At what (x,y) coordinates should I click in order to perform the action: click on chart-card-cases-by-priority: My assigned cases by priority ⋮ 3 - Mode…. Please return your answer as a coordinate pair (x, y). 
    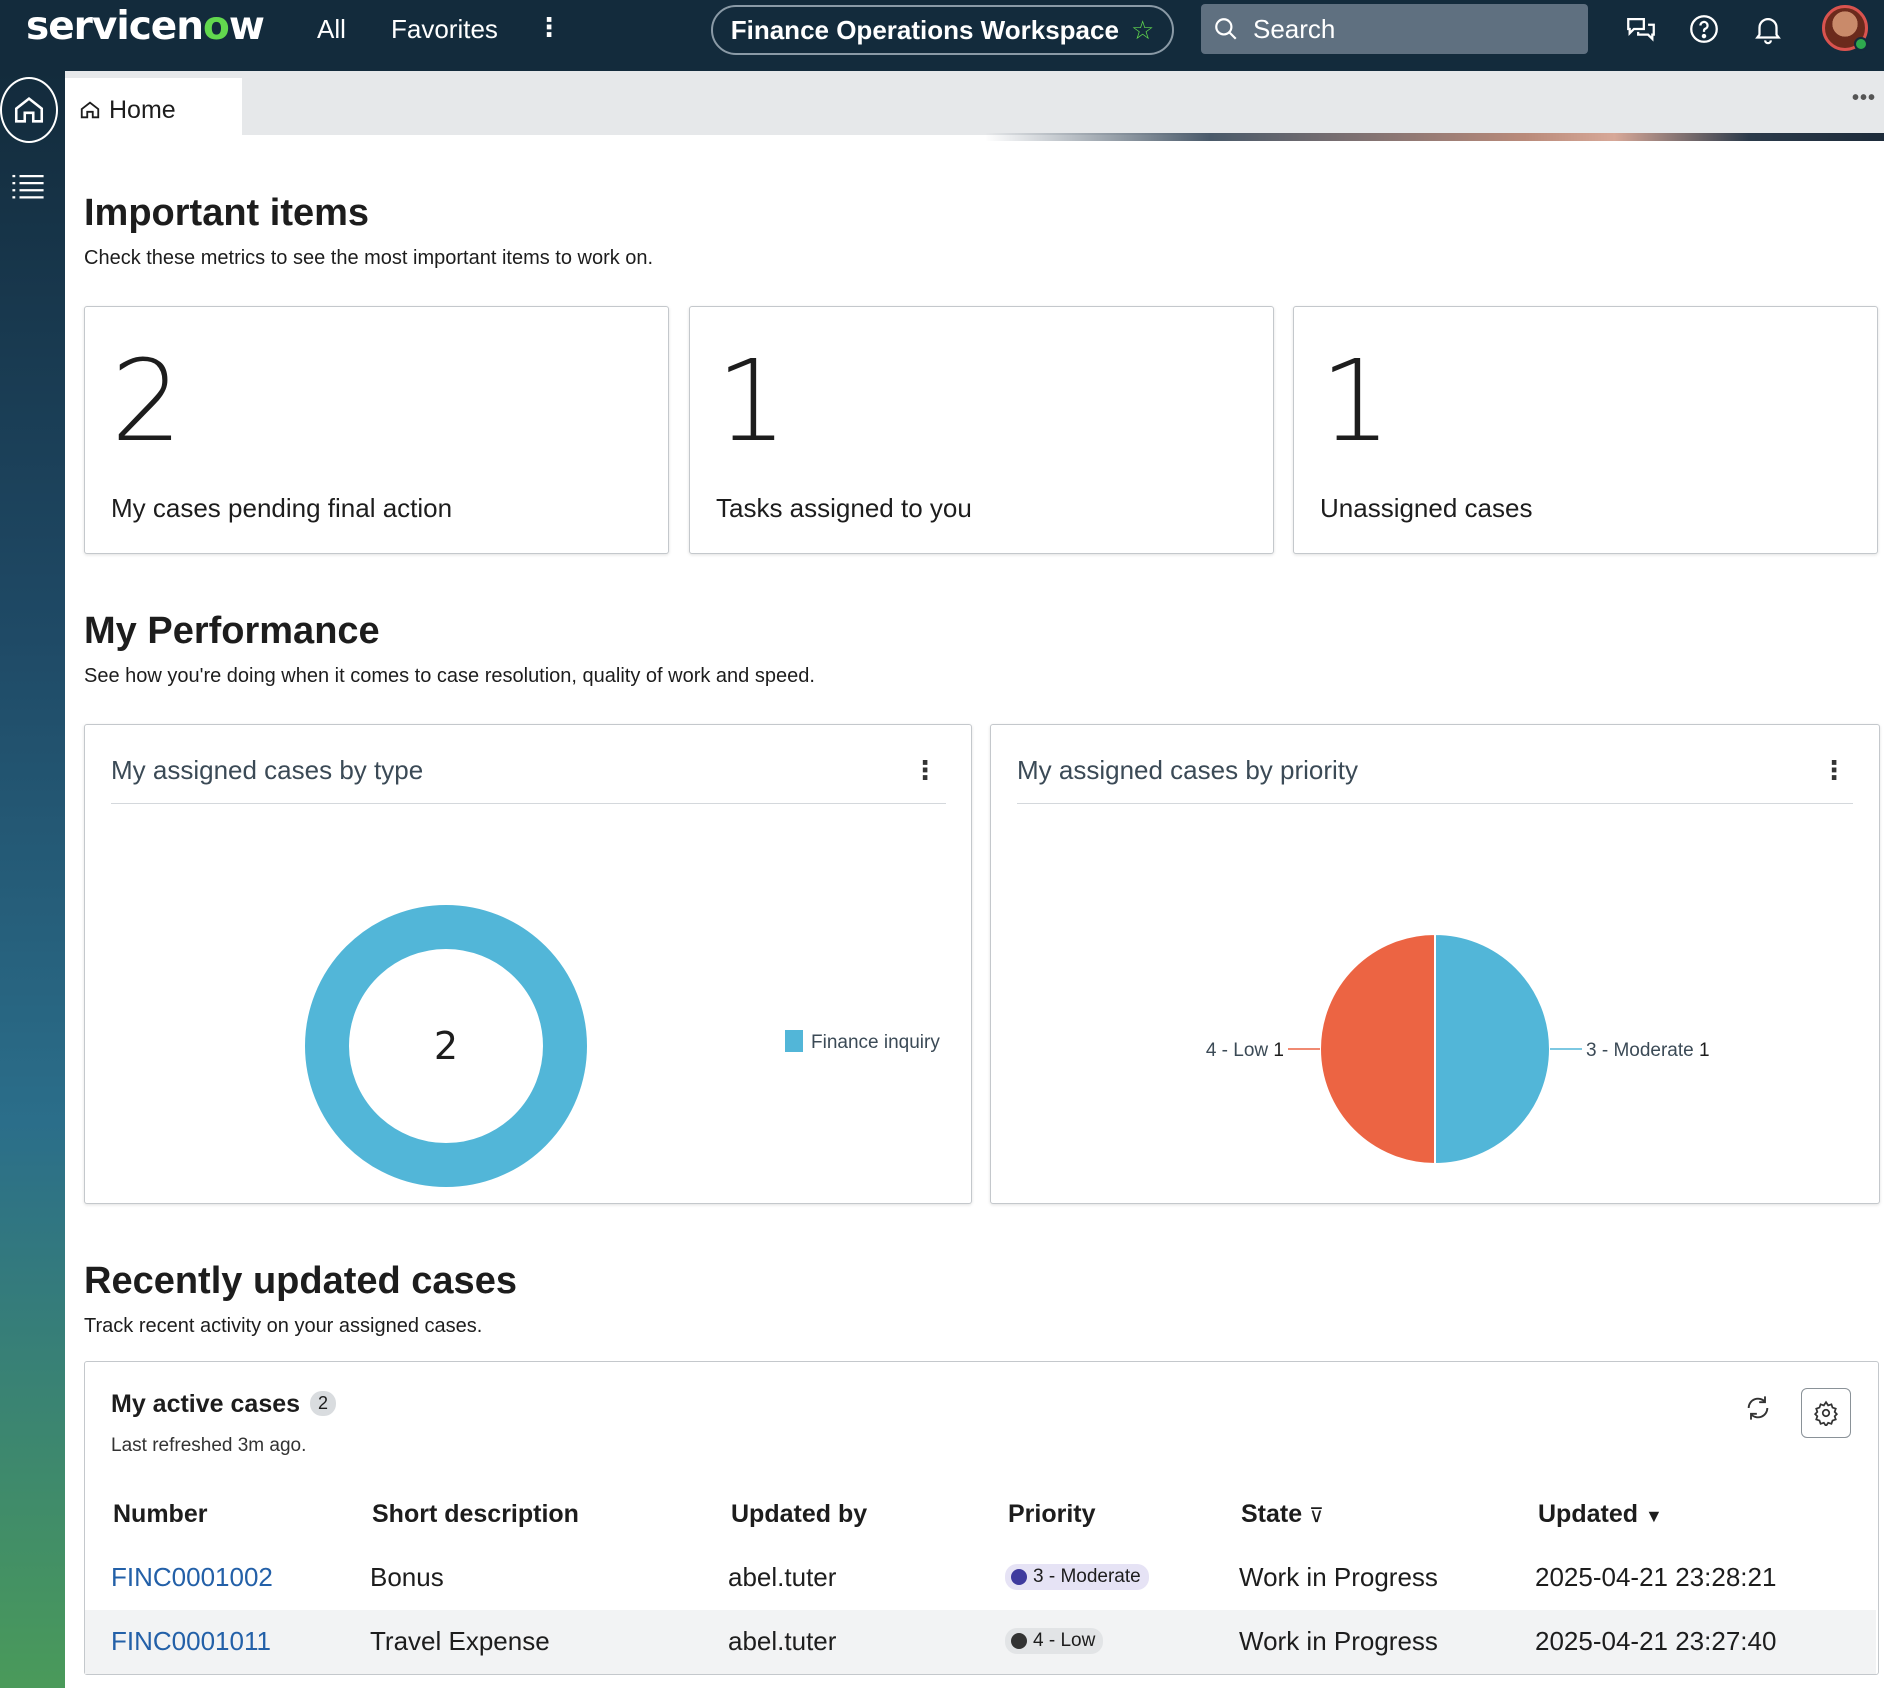
    Looking at the image, I should click on (1435, 964).